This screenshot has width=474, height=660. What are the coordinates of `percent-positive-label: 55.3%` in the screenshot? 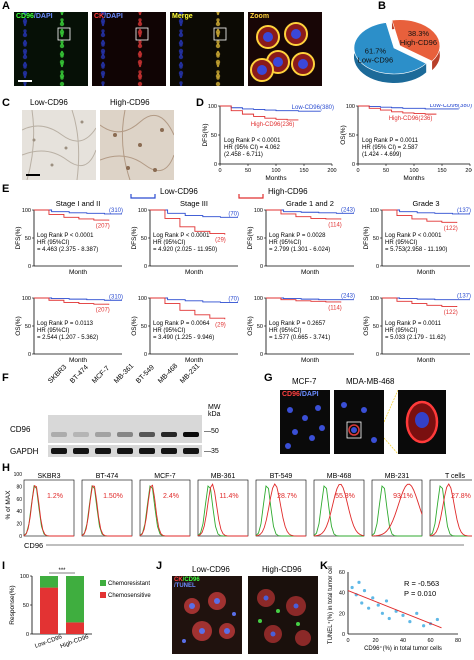 It's located at (345, 496).